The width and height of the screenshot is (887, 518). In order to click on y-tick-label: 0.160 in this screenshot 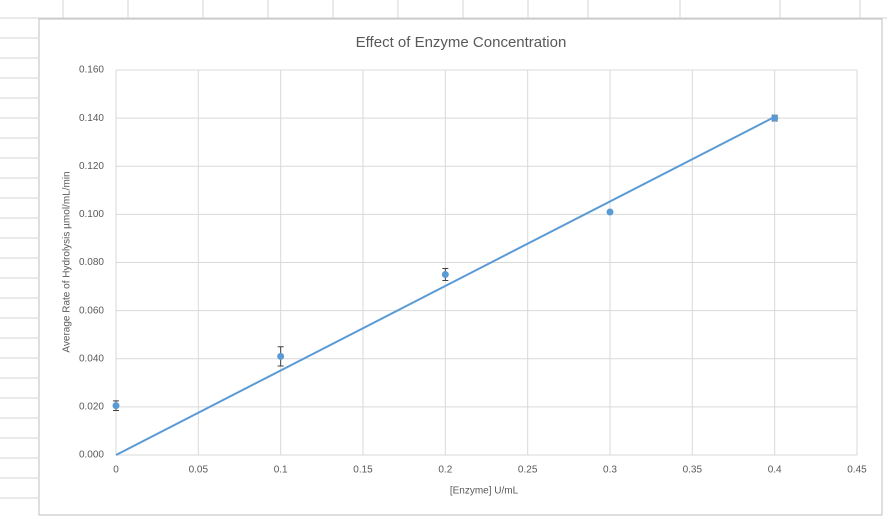, I will do `click(91, 70)`.